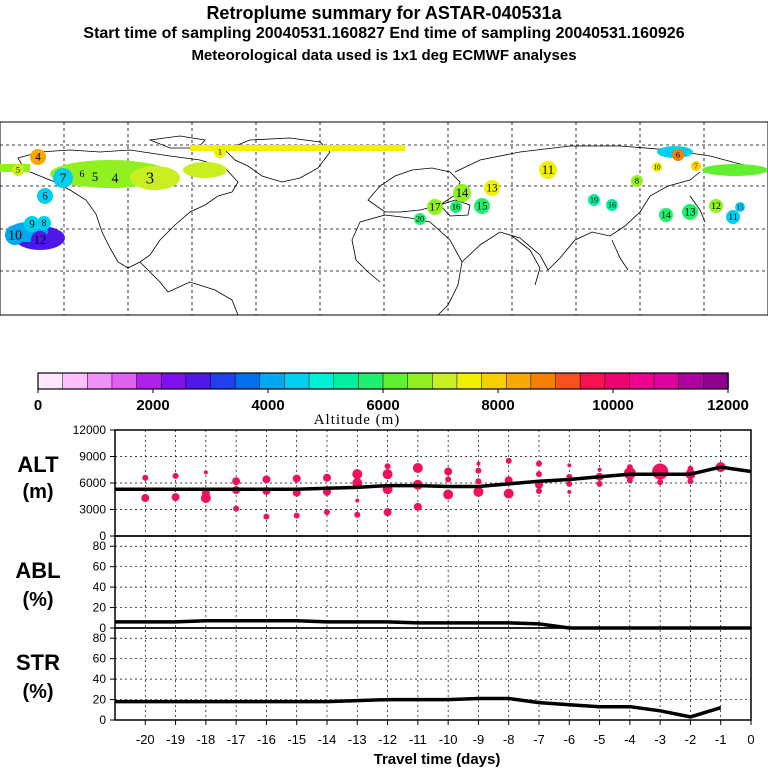 This screenshot has width=768, height=768. Describe the element at coordinates (267, 405) in the screenshot. I see `colorbar-tick-label: 4000` at that location.